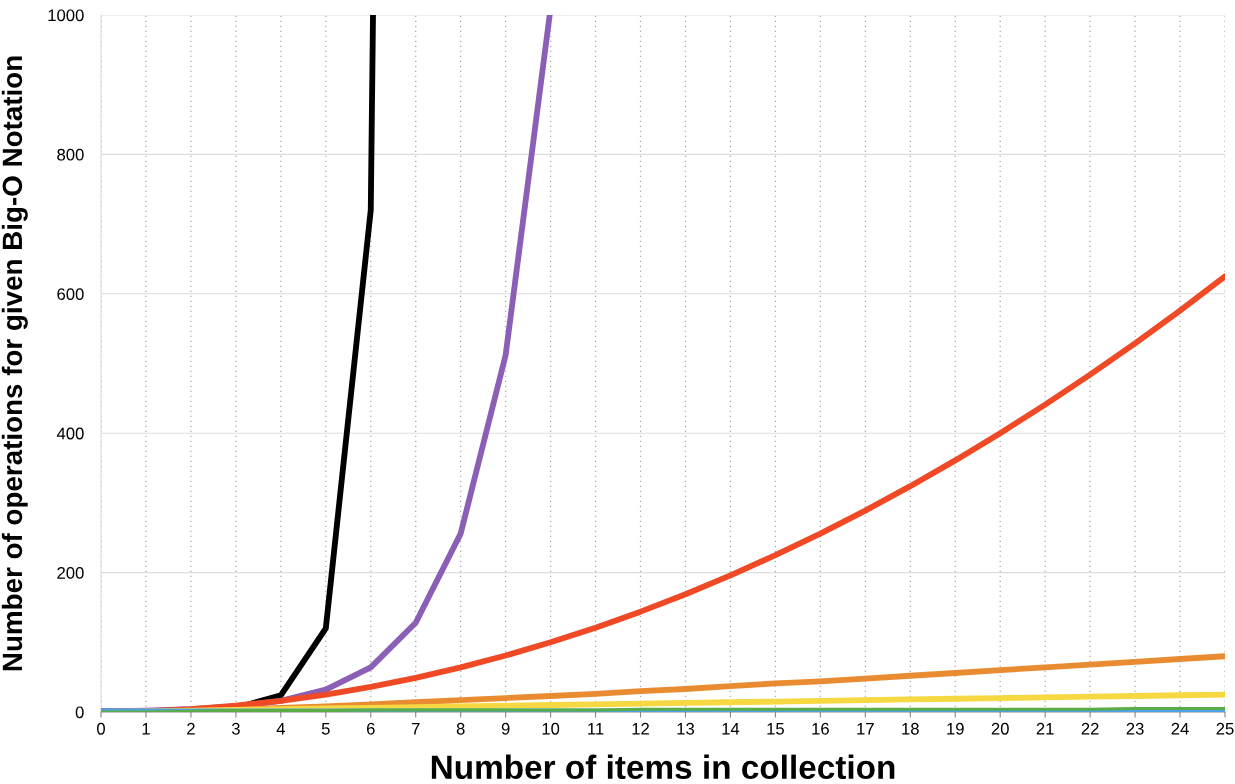 The height and width of the screenshot is (784, 1235). Describe the element at coordinates (663, 767) in the screenshot. I see `x-axis-title: Number of items in collection` at that location.